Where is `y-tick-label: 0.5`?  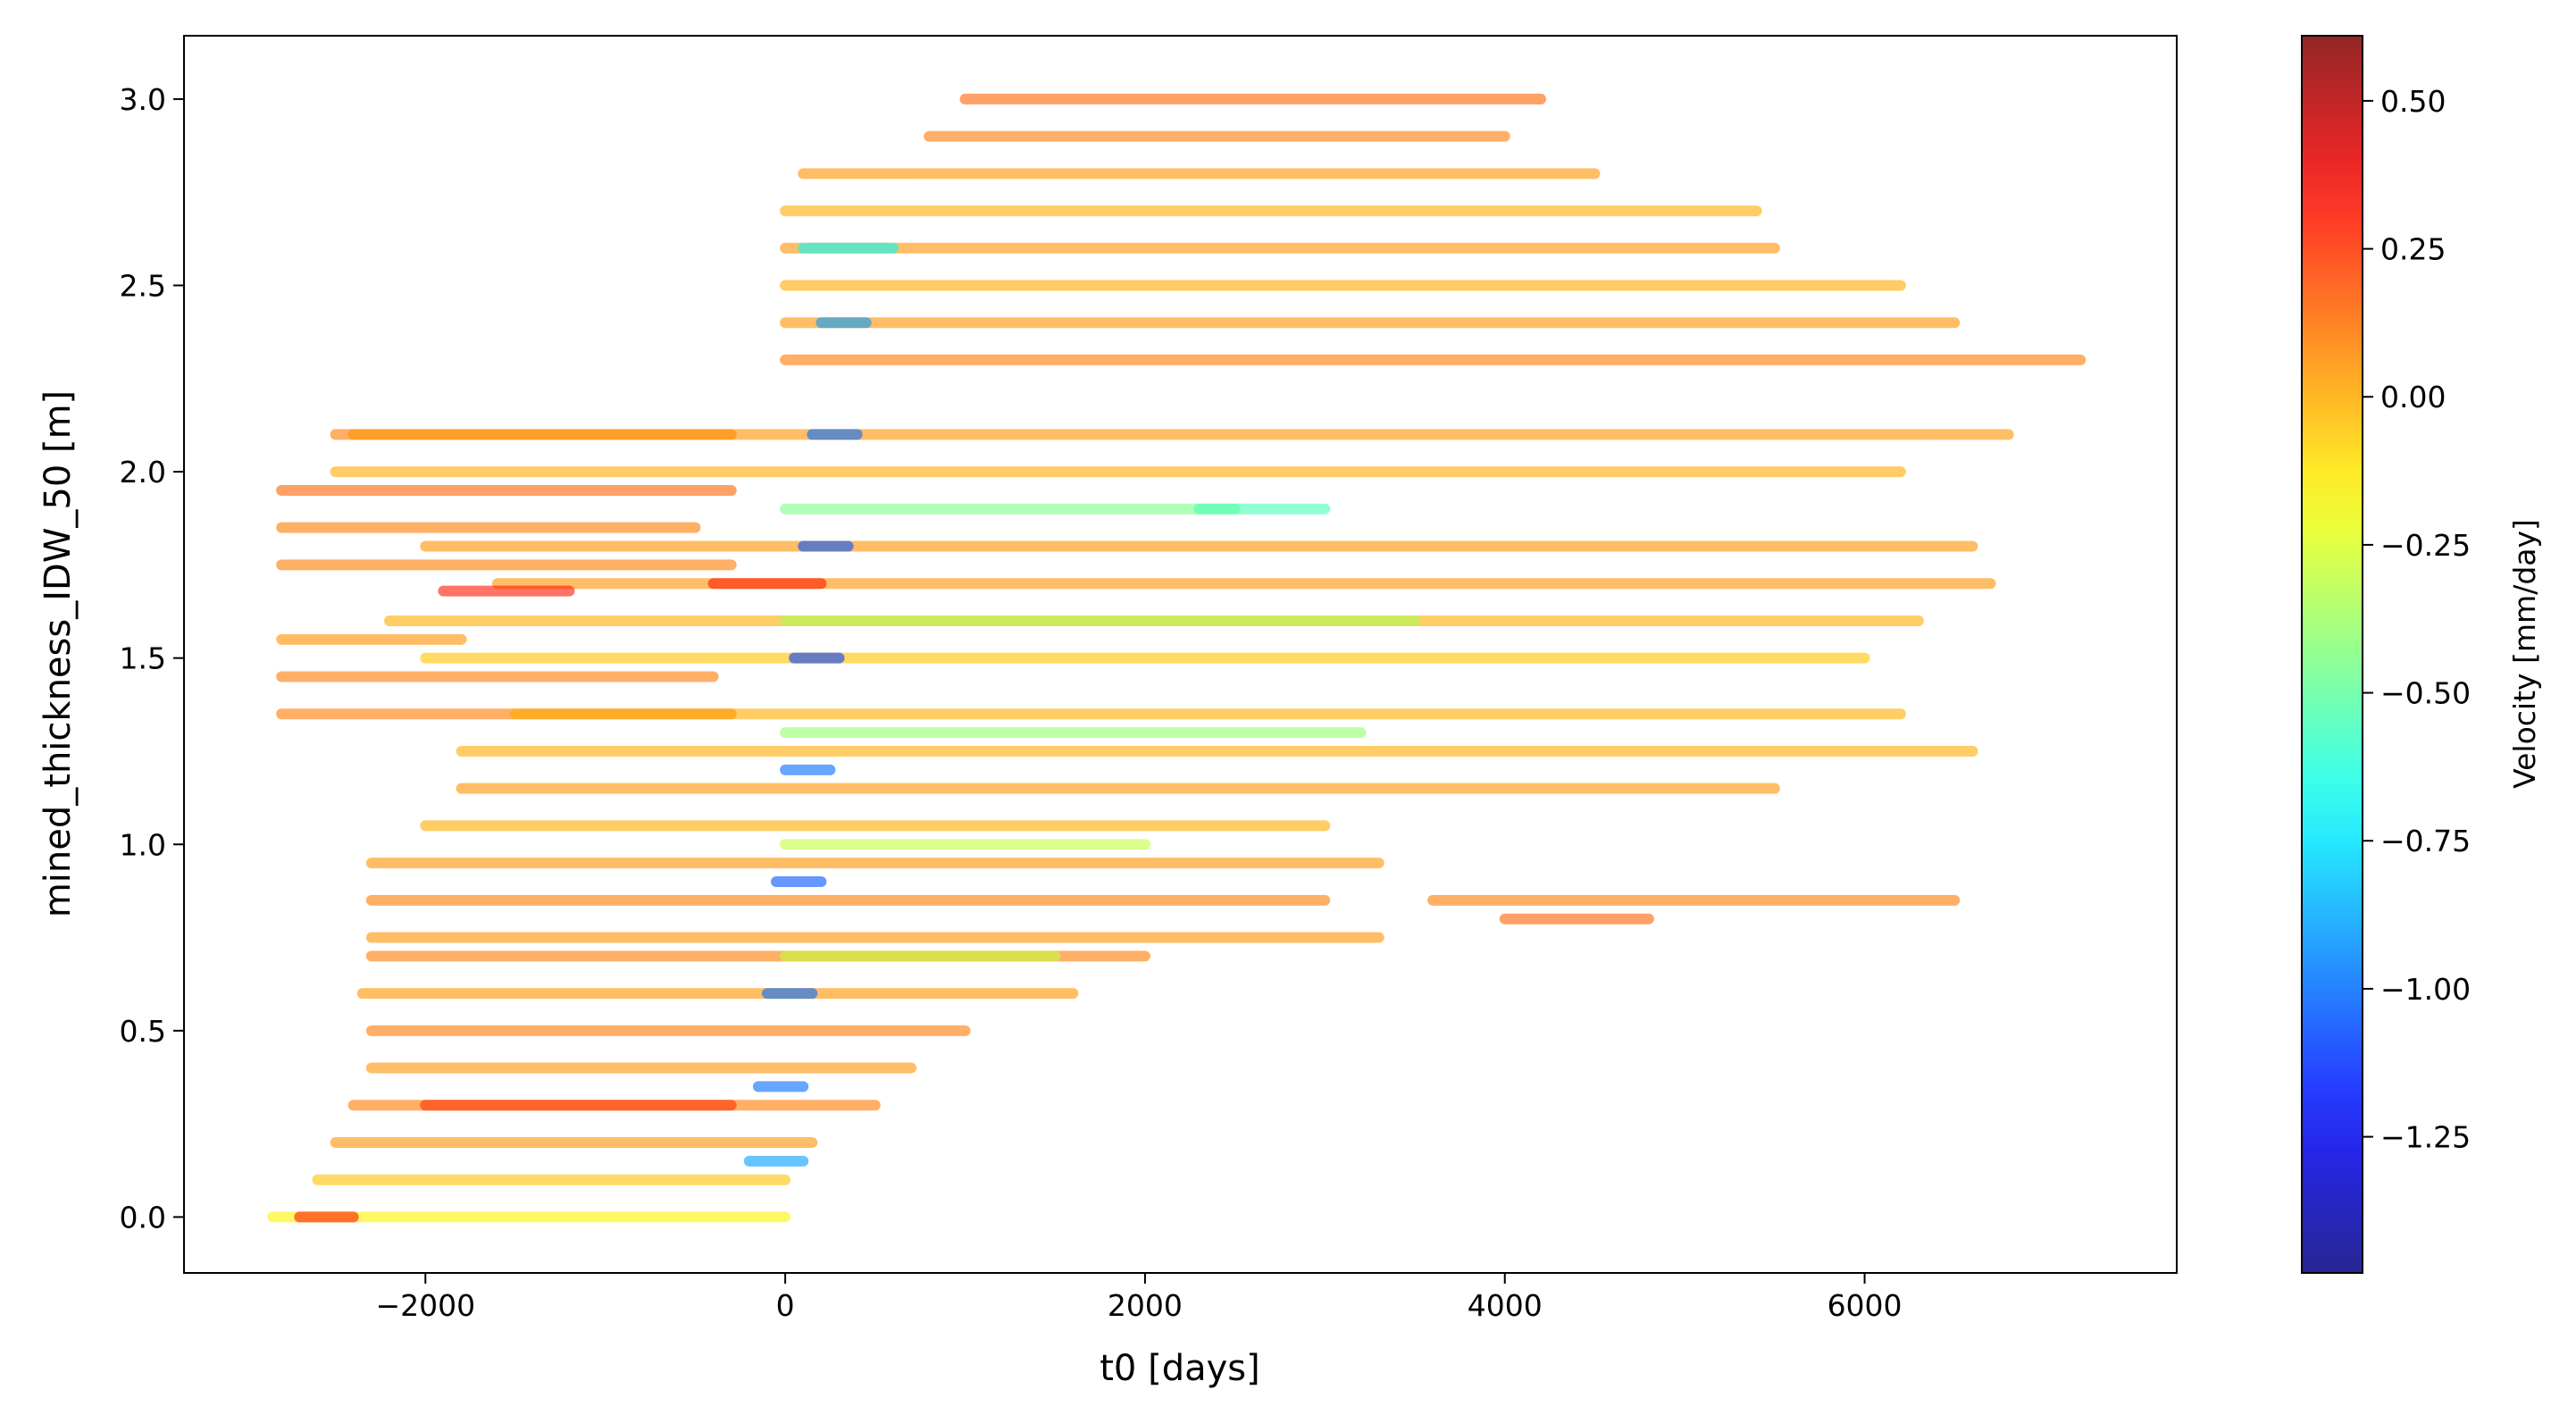
y-tick-label: 0.5 is located at coordinates (143, 1031).